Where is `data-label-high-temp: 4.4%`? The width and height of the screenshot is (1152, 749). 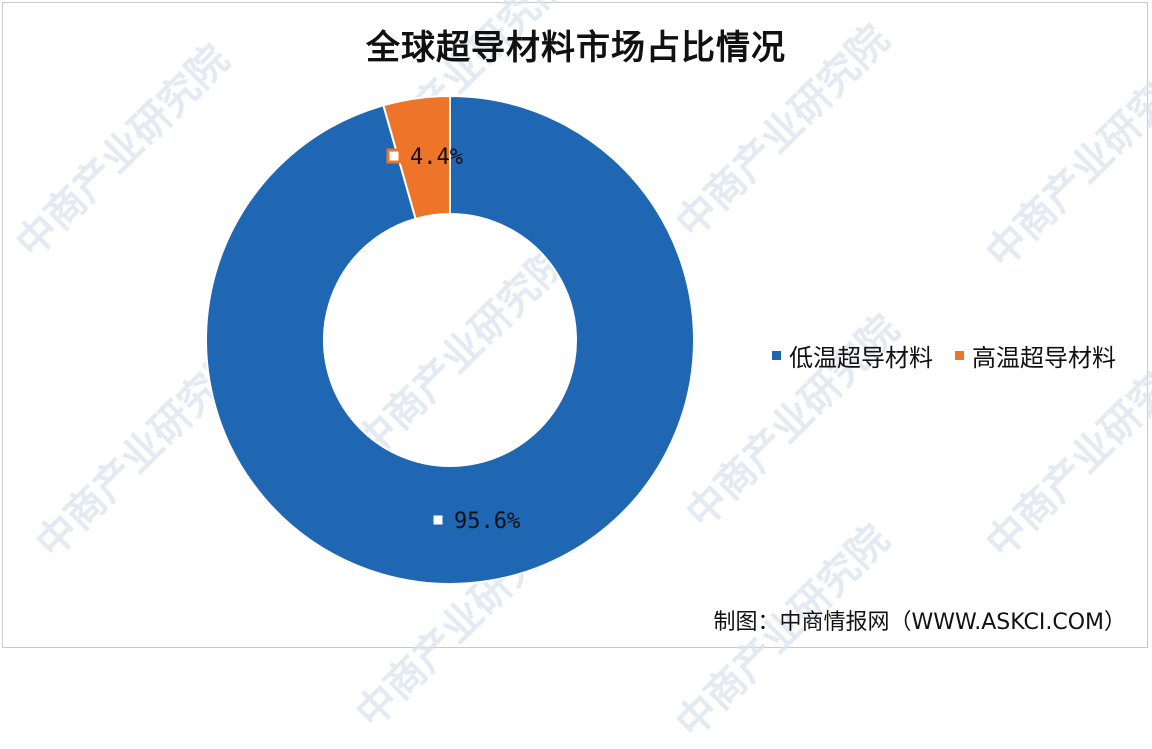 data-label-high-temp: 4.4% is located at coordinates (424, 157).